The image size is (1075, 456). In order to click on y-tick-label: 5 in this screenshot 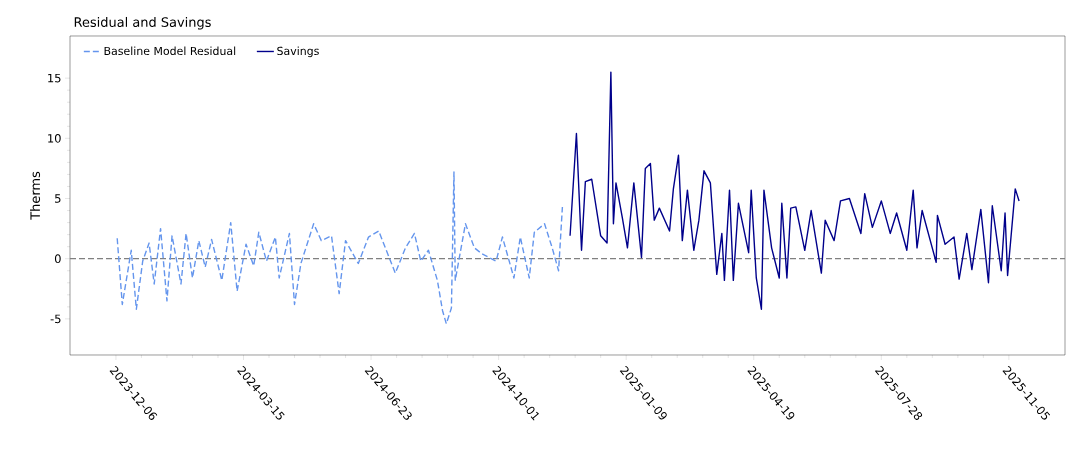, I will do `click(58, 198)`.